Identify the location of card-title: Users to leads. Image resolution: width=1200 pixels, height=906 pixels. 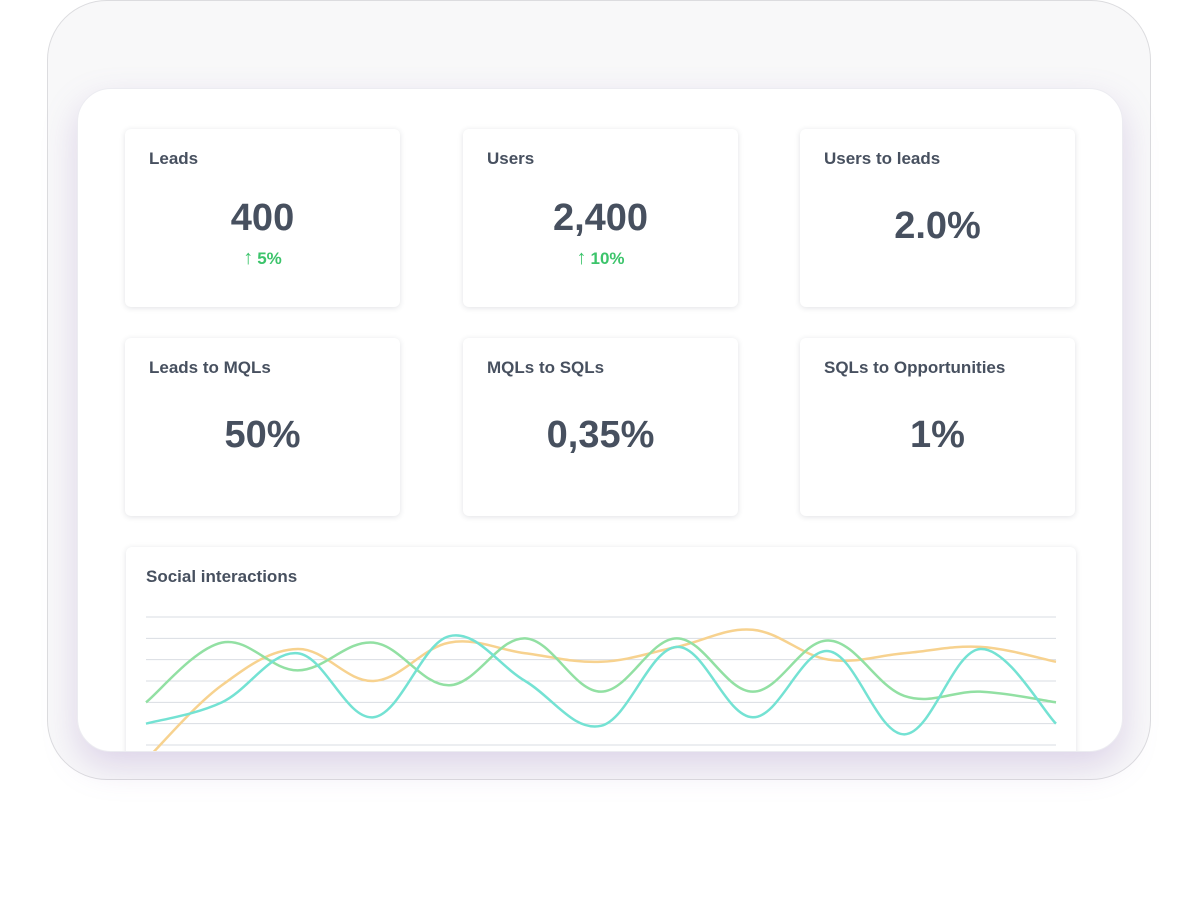
(882, 158).